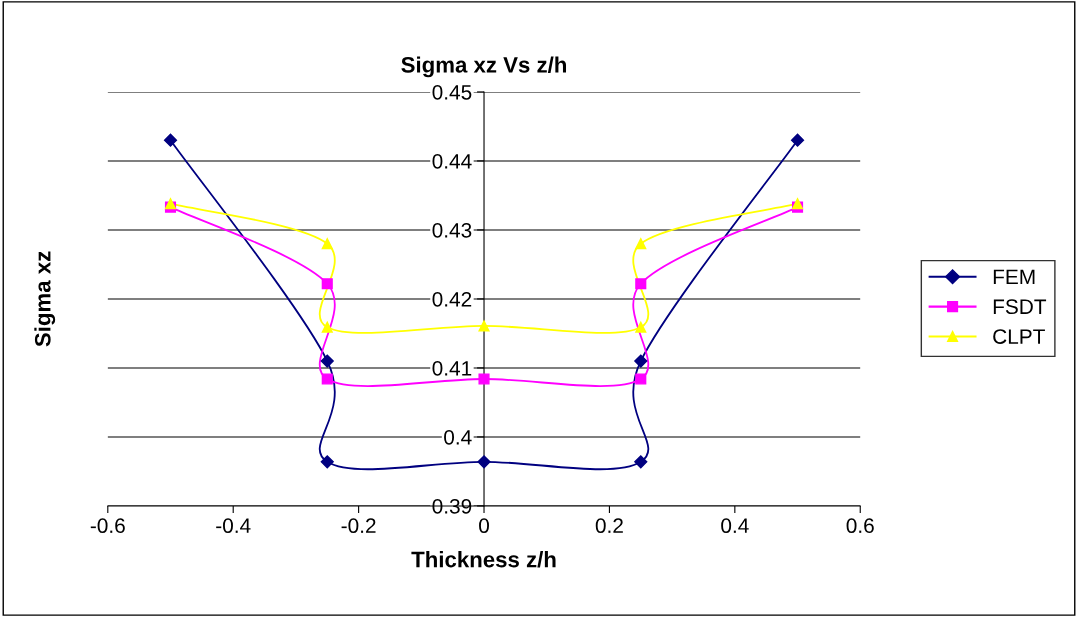 The image size is (1078, 617). I want to click on x-tick-label: 0, so click(484, 526).